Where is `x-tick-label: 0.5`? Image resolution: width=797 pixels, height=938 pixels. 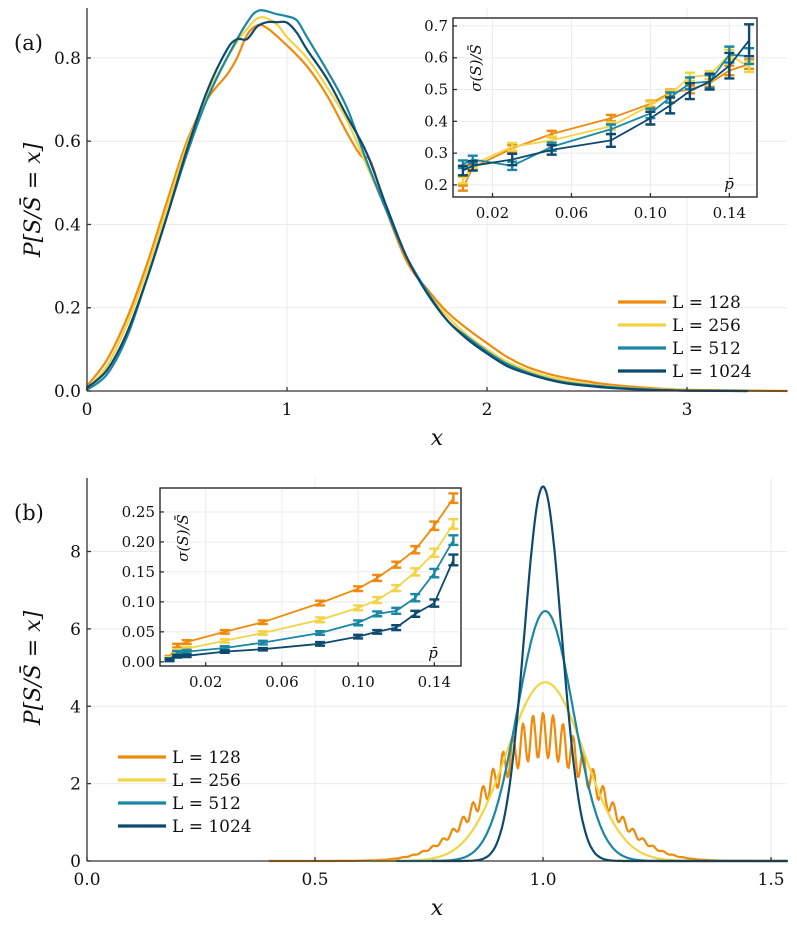 x-tick-label: 0.5 is located at coordinates (314, 880).